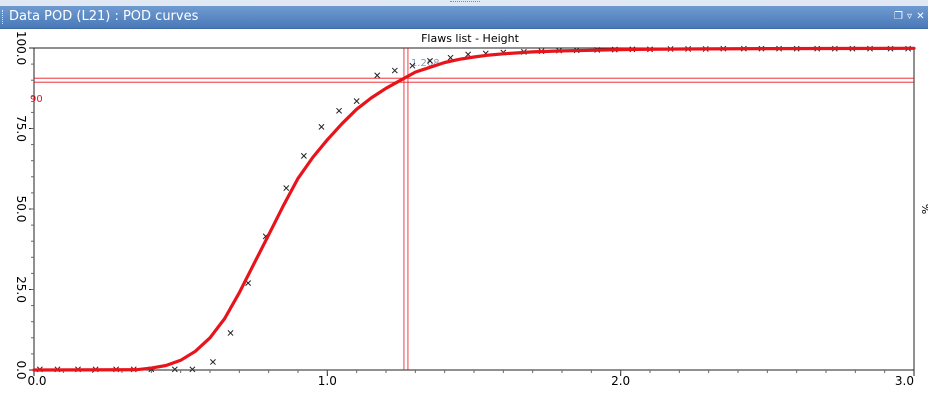 Image resolution: width=928 pixels, height=395 pixels. I want to click on restore-icon: ❐, so click(898, 16).